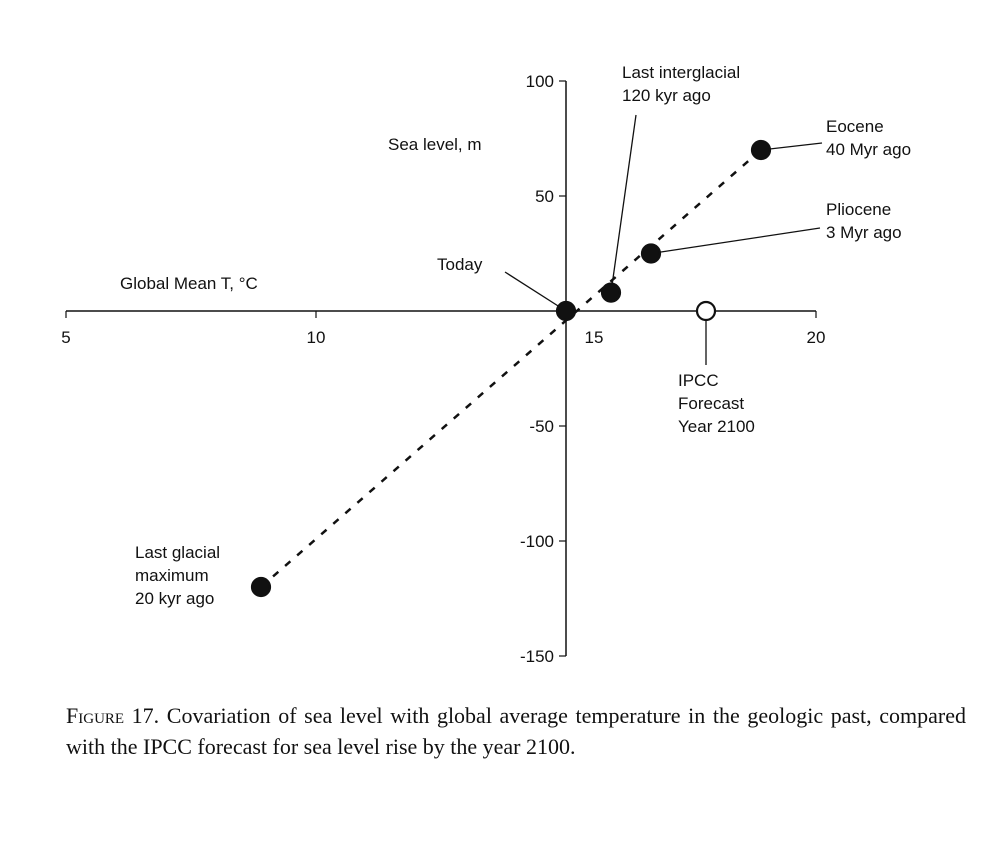 This screenshot has width=1000, height=843. I want to click on figure-label: Figure 17., so click(113, 715).